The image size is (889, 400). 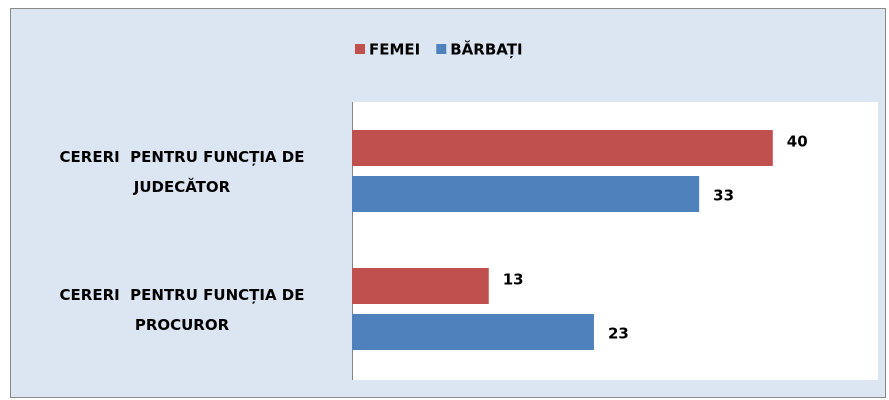 What do you see at coordinates (394, 50) in the screenshot?
I see `legend-label: FEMEI` at bounding box center [394, 50].